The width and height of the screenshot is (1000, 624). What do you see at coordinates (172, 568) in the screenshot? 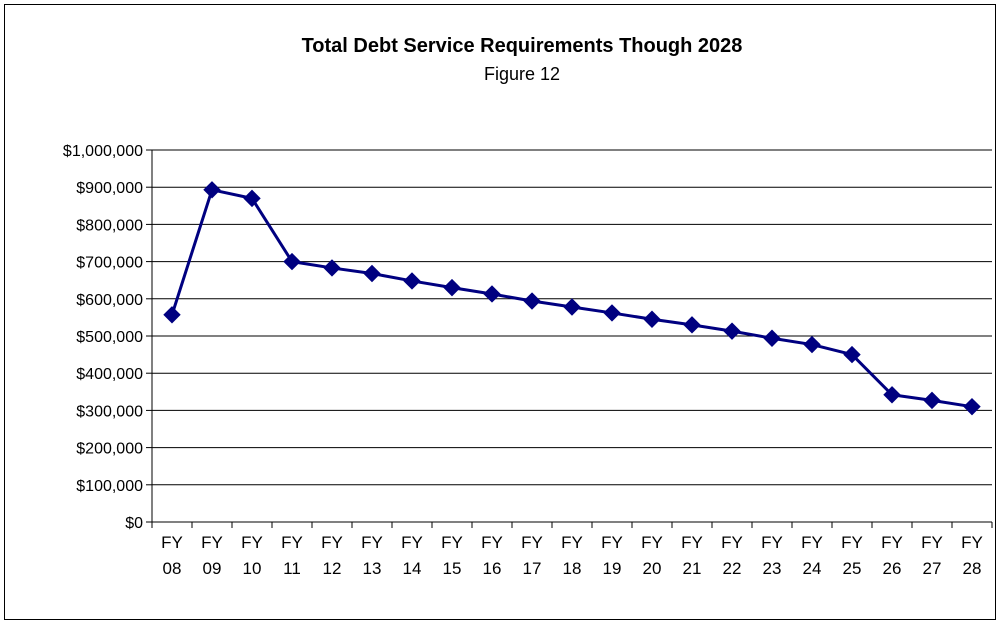
I see `x-tick-label-line2: 08` at bounding box center [172, 568].